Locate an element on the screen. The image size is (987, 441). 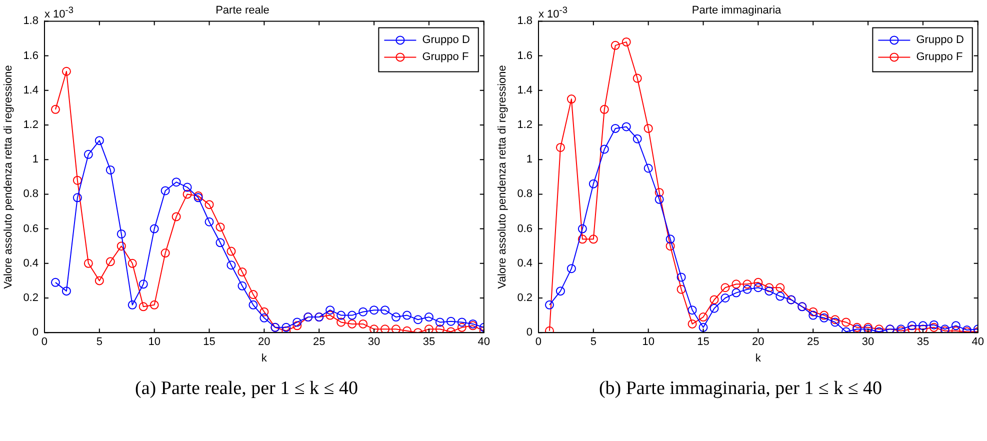
text: (a) Parte reale, per 1 ≤ k ≤ 40 is located at coordinates (246, 389).